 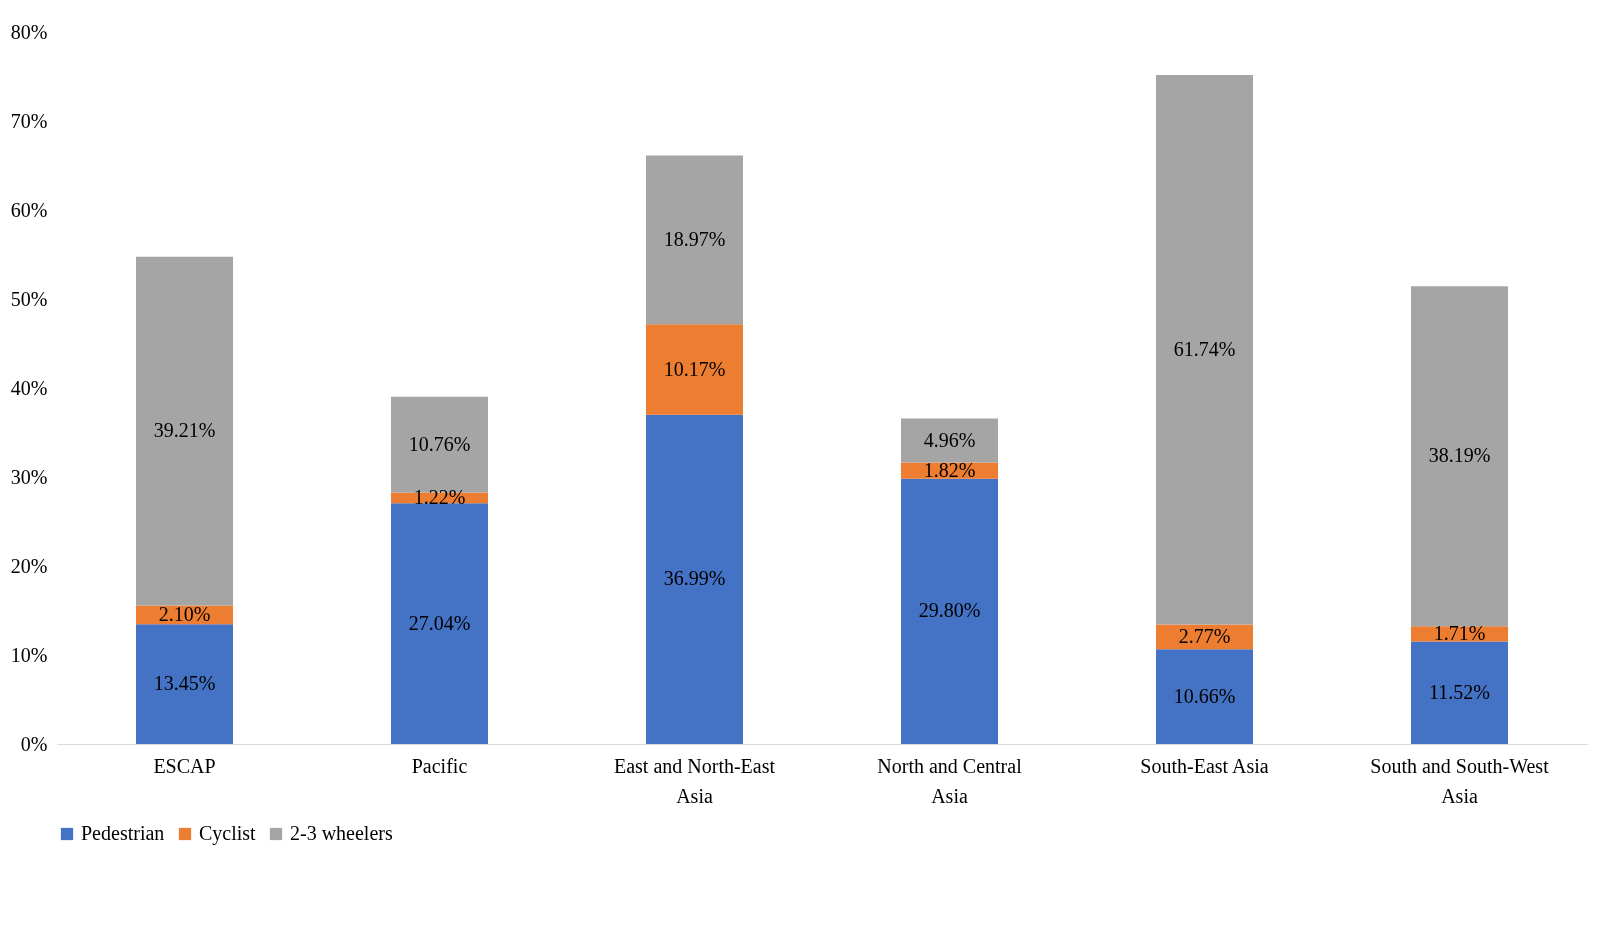 I want to click on x-tick-label: North and Central Asia, so click(x=950, y=780).